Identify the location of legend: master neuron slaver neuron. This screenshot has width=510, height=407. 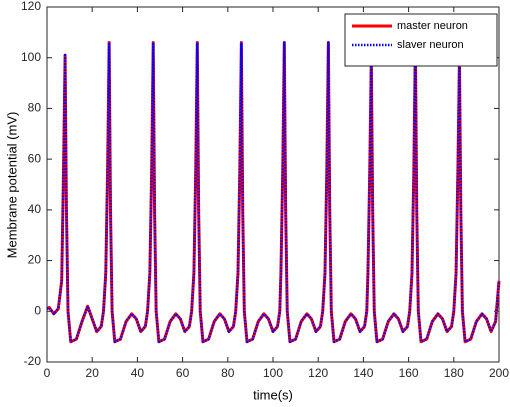
(421, 40).